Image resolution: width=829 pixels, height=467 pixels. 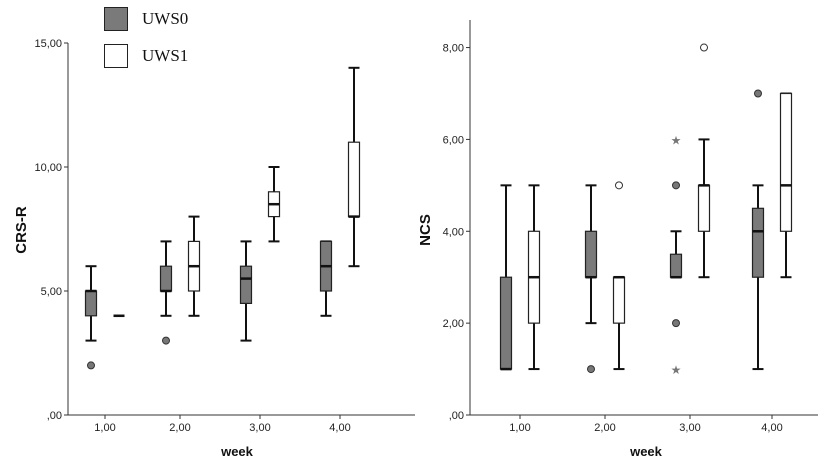 I want to click on legend-item-uws1: UWS1, so click(x=146, y=56).